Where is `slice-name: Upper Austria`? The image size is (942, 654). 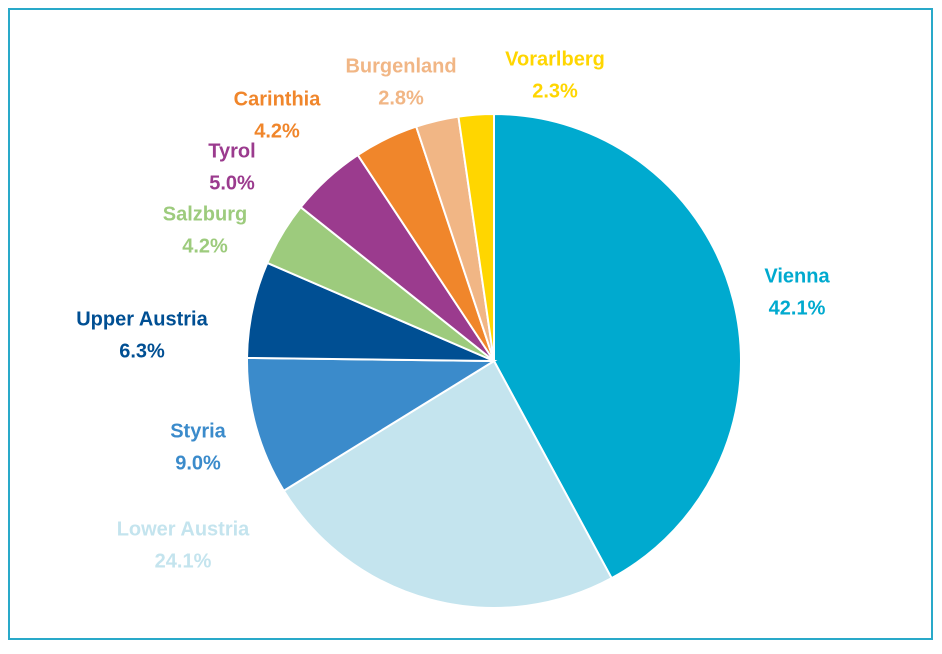 slice-name: Upper Austria is located at coordinates (142, 319).